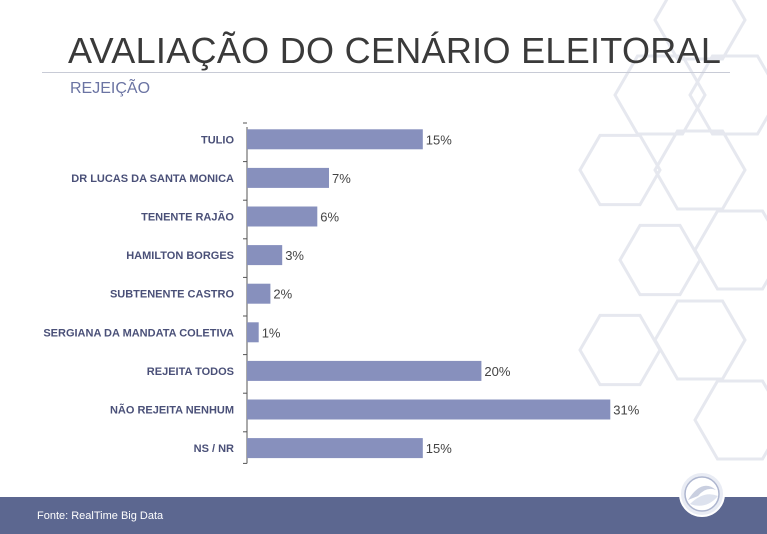  Describe the element at coordinates (110, 88) in the screenshot. I see `chart-subtitle: REJEIÇÃO` at that location.